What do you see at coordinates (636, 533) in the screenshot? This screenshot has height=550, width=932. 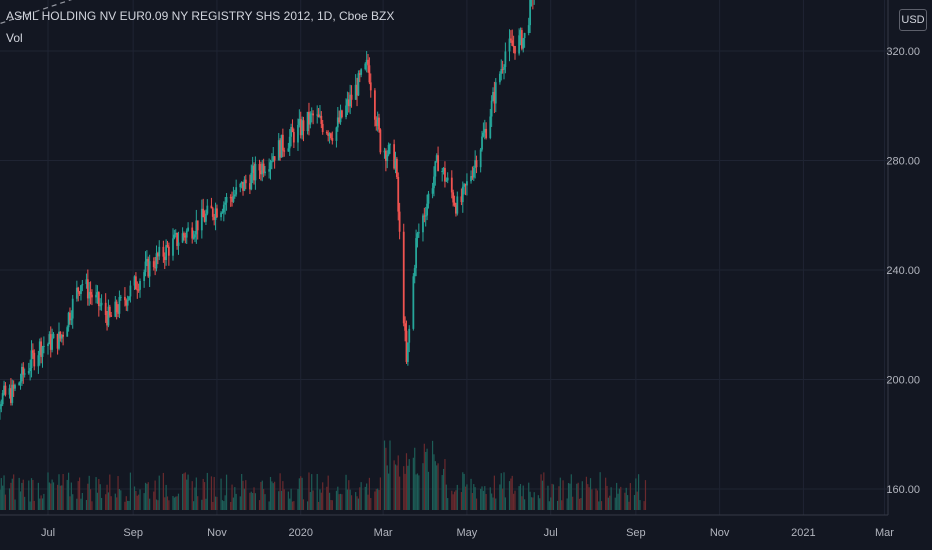 I see `time-tick-label: Sep` at bounding box center [636, 533].